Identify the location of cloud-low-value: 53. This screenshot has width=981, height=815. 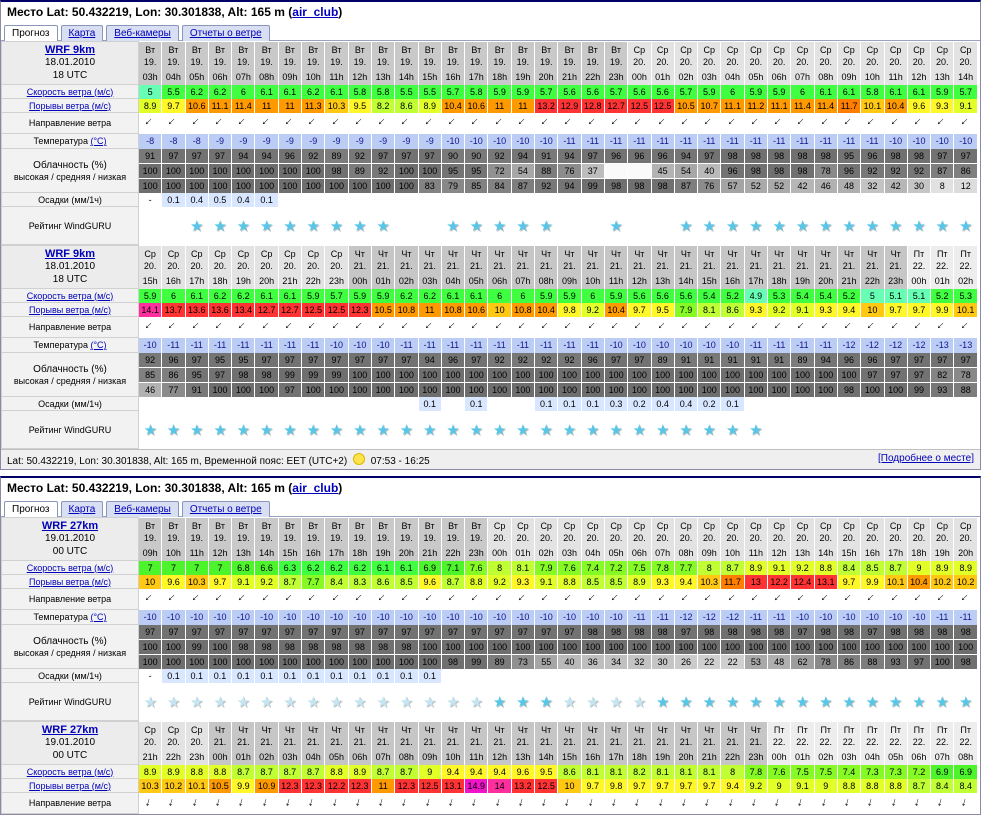
(755, 661).